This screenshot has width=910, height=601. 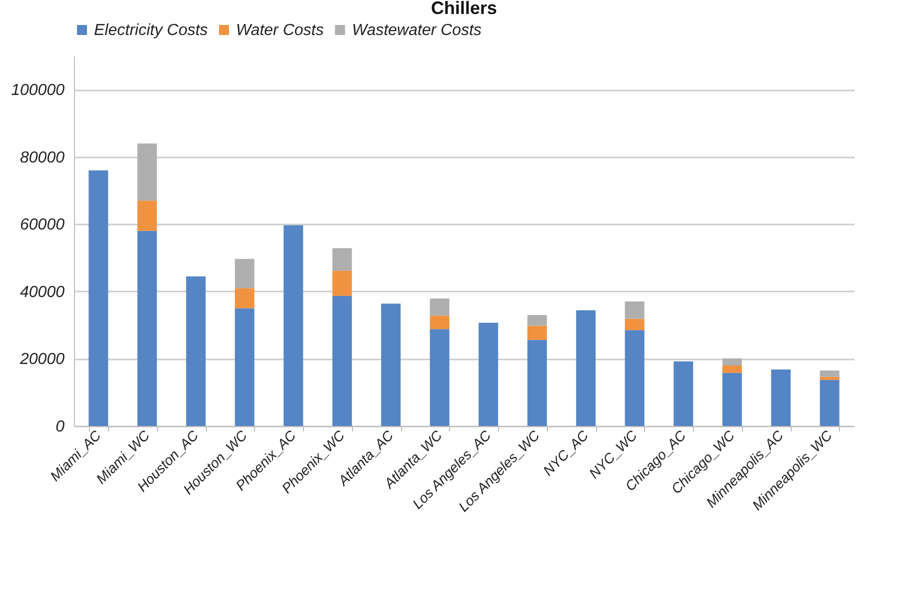 What do you see at coordinates (464, 9) in the screenshot?
I see `chart-title: Chillers` at bounding box center [464, 9].